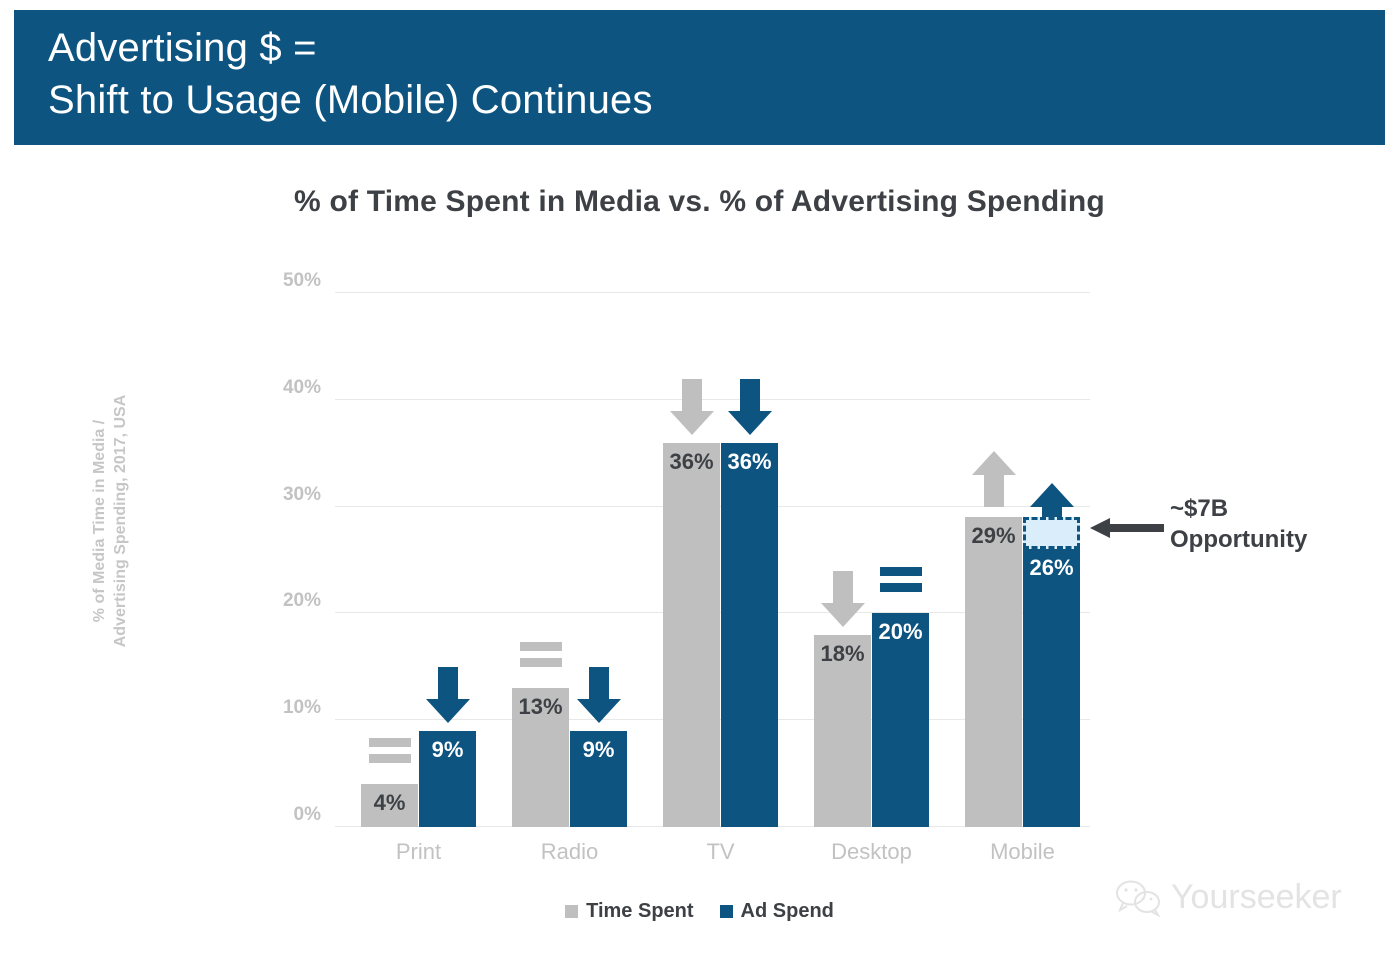 This screenshot has height=960, width=1399. What do you see at coordinates (389, 803) in the screenshot?
I see `bar-value-label: 4%` at bounding box center [389, 803].